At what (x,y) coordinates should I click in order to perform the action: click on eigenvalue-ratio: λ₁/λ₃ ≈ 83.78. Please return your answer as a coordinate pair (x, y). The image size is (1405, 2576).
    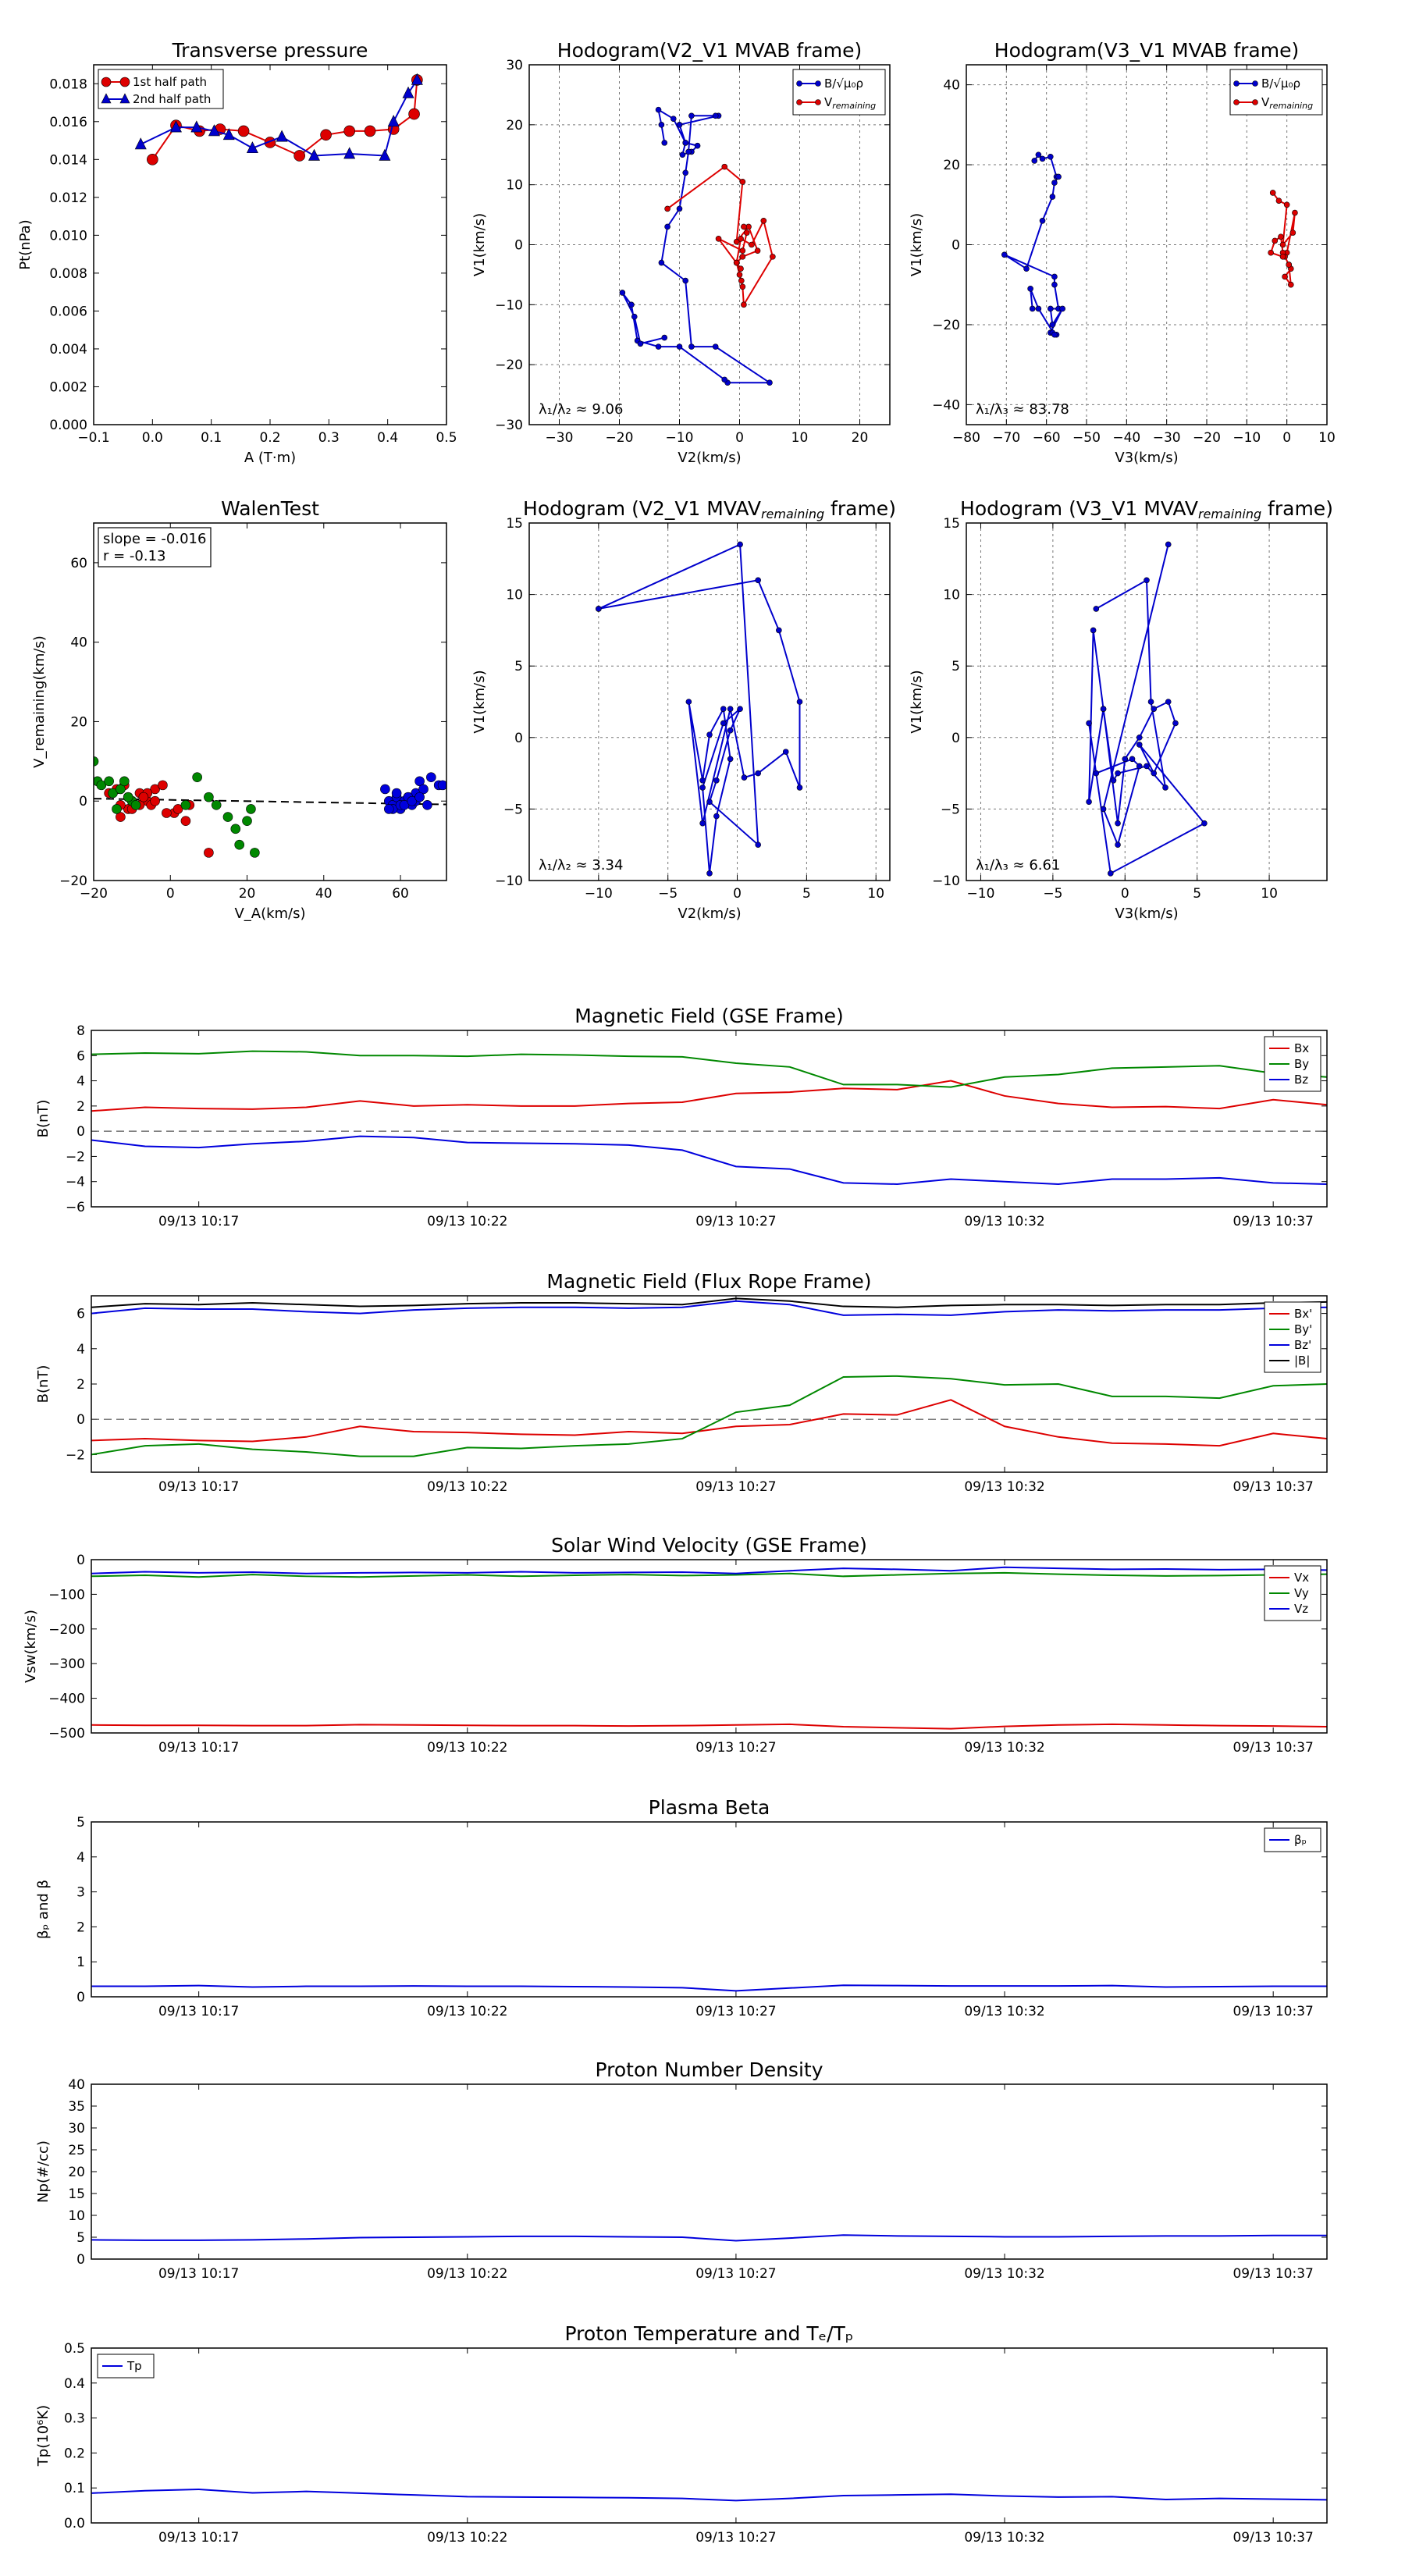
    Looking at the image, I should click on (1023, 409).